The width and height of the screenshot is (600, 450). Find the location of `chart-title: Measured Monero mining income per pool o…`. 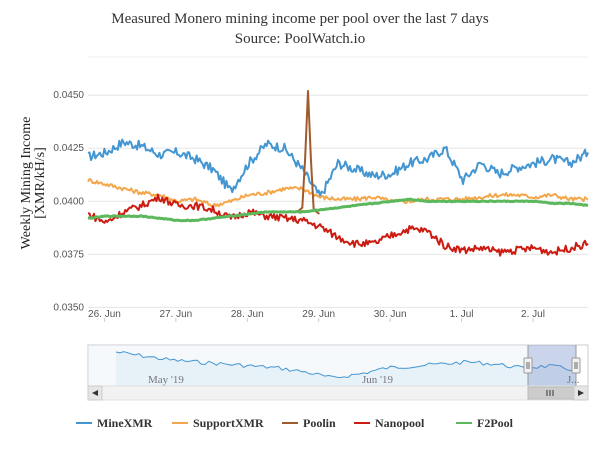

chart-title: Measured Monero mining income per pool o… is located at coordinates (300, 19).